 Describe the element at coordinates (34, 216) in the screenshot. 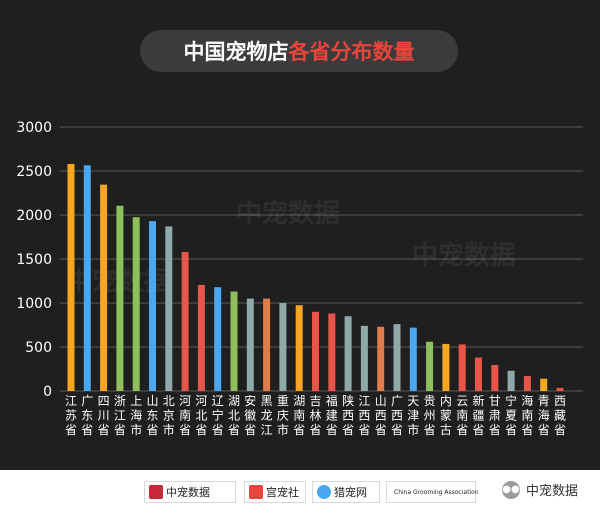

I see `y-tick-label: 2000` at that location.